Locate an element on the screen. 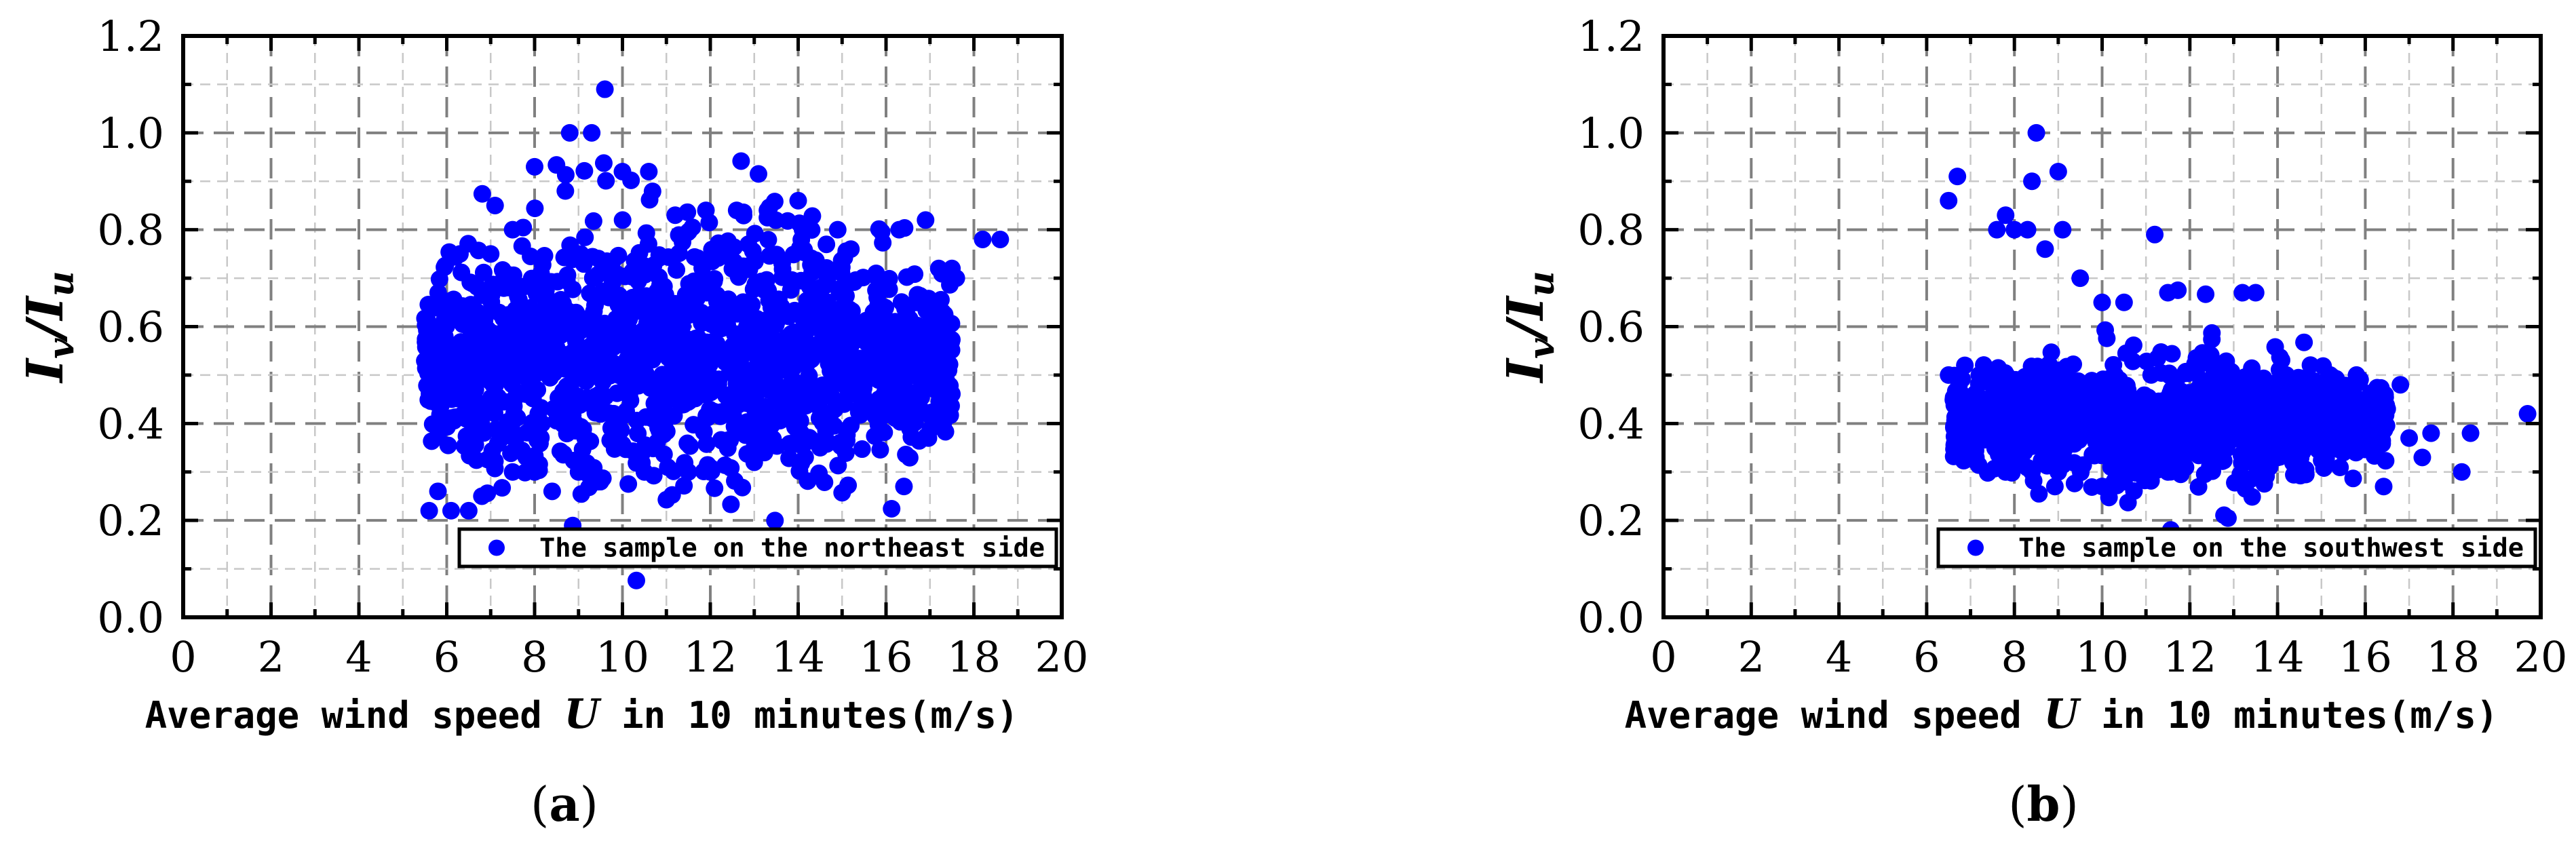  legend-marker is located at coordinates (496, 547).